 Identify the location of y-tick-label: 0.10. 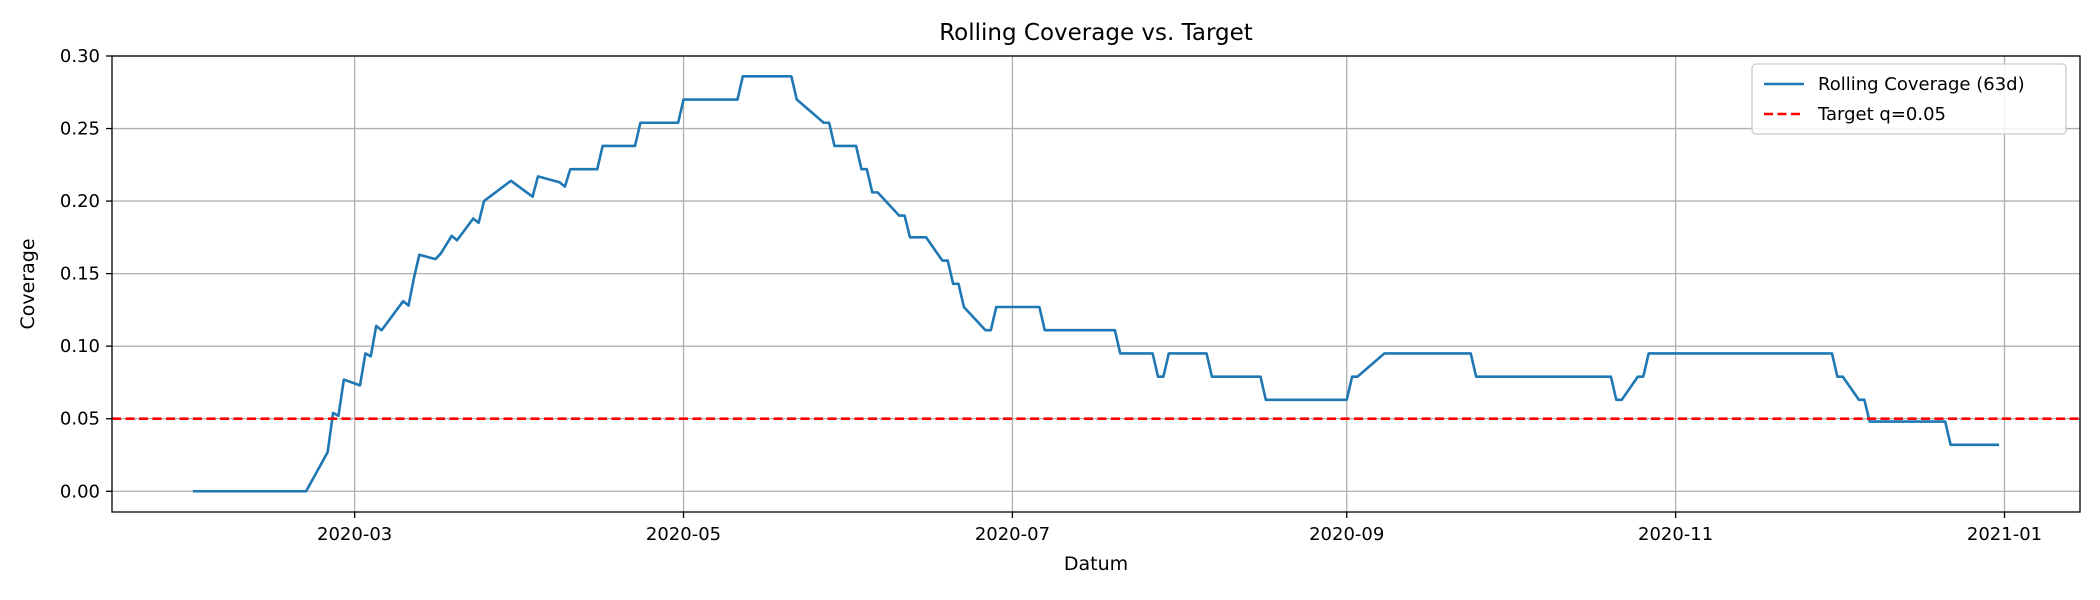
(80, 346).